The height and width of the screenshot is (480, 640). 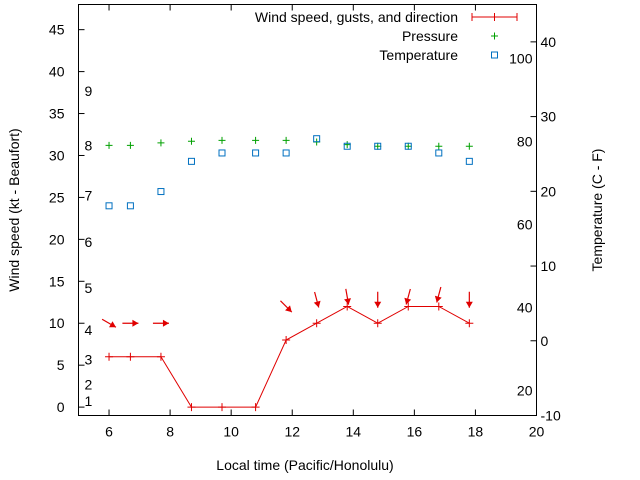 What do you see at coordinates (549, 266) in the screenshot?
I see `y-right-celsius-tick-label: 10` at bounding box center [549, 266].